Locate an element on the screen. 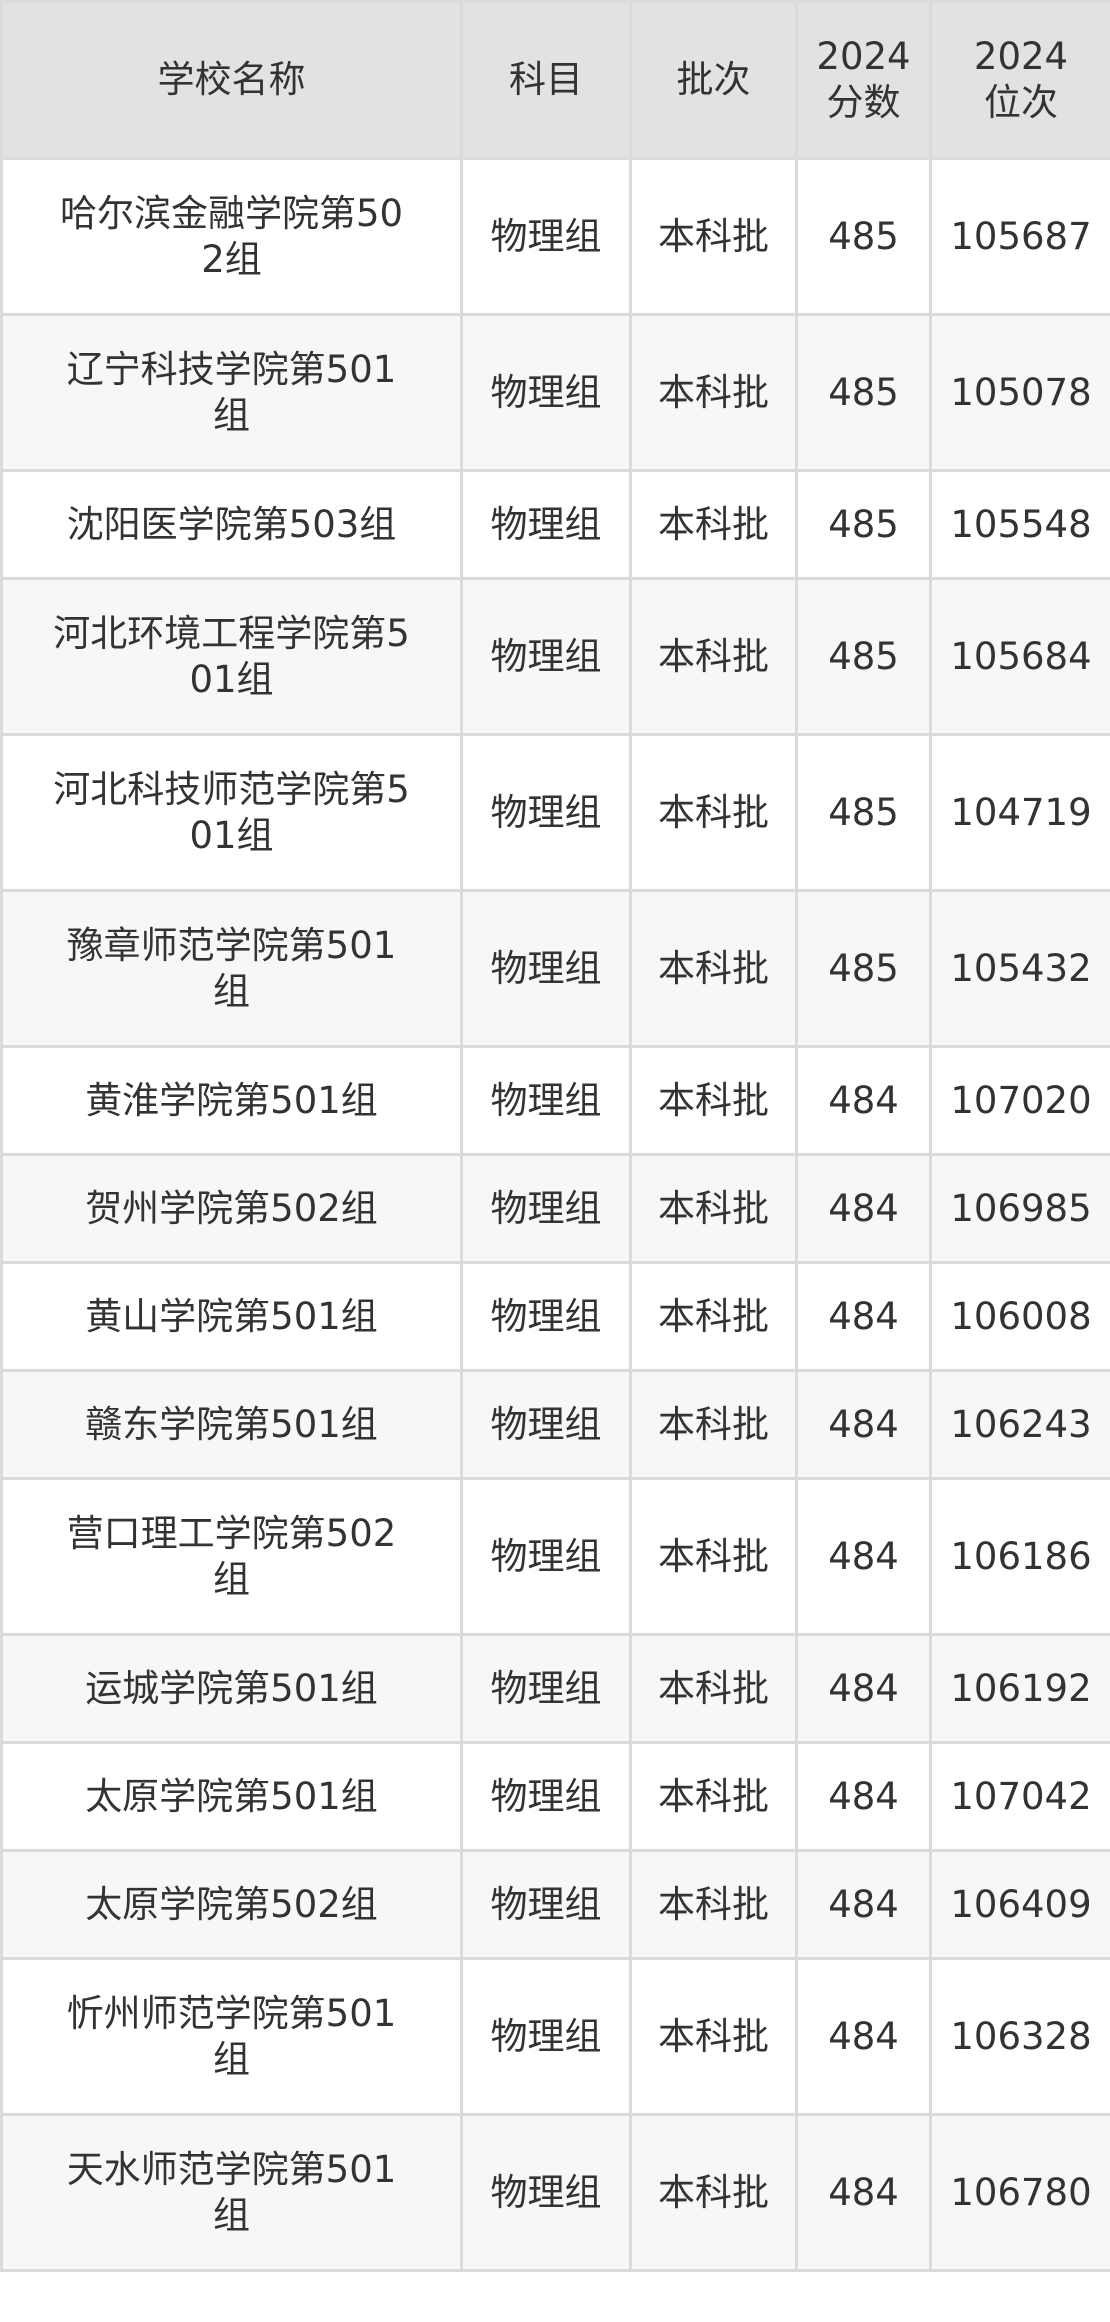  school-name-cell: 太原学院第502组 is located at coordinates (231, 1904).